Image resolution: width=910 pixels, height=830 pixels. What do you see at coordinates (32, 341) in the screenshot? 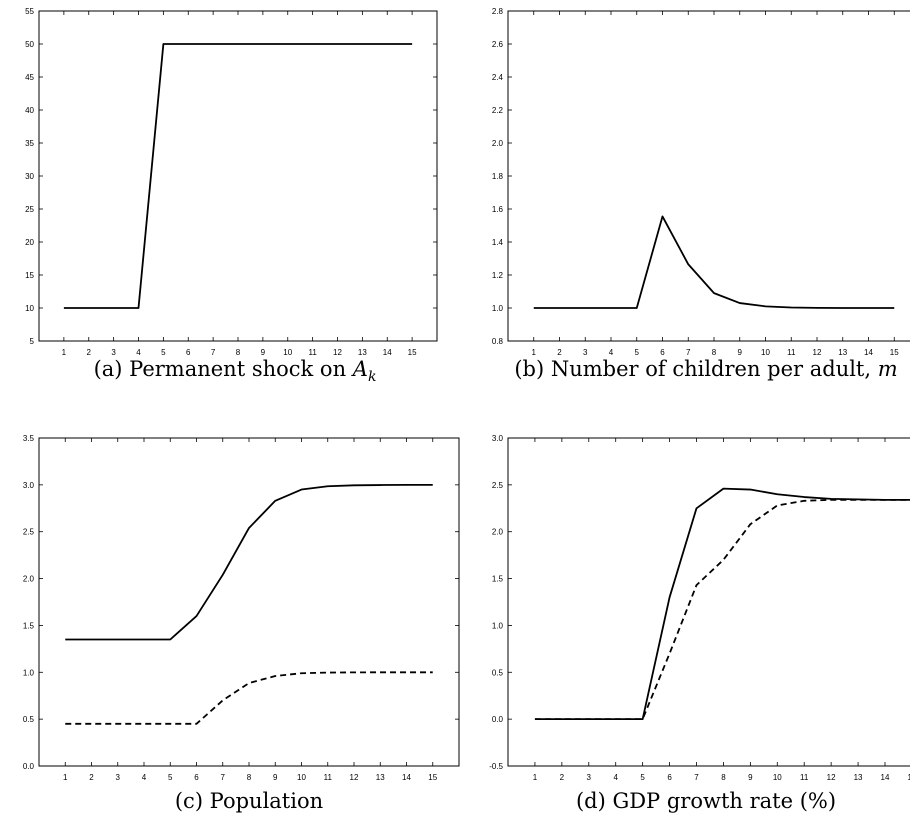
I see `y-tick-label: 5` at bounding box center [32, 341].